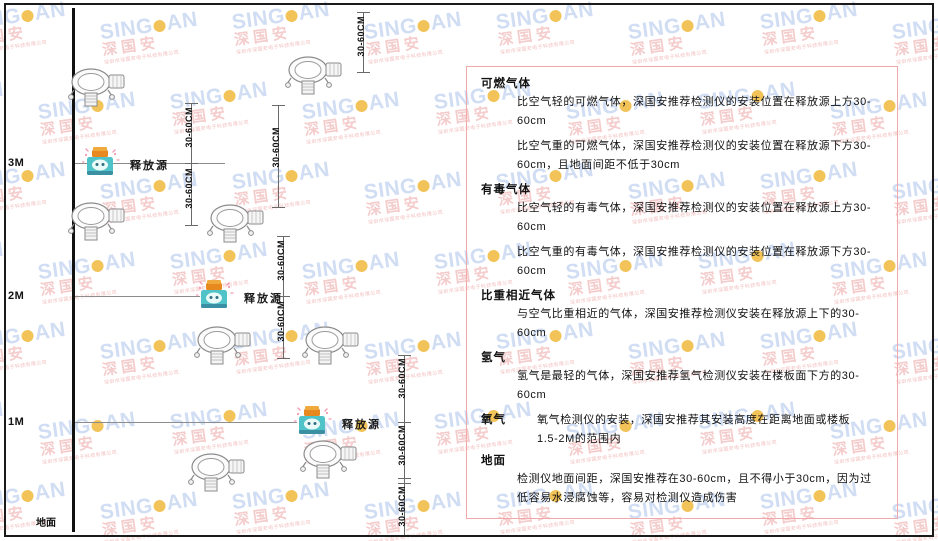 The width and height of the screenshot is (938, 541). What do you see at coordinates (73, 270) in the screenshot?
I see `vertical-axis` at bounding box center [73, 270].